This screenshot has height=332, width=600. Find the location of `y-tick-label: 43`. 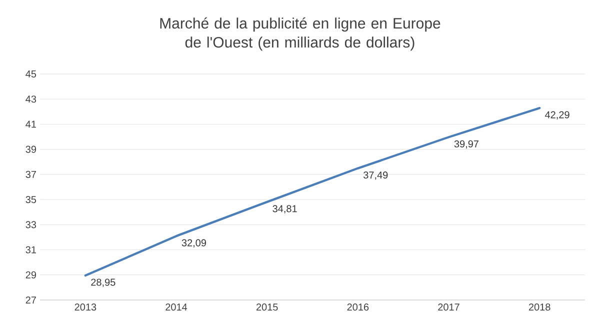

y-tick-label: 43 is located at coordinates (31, 99).